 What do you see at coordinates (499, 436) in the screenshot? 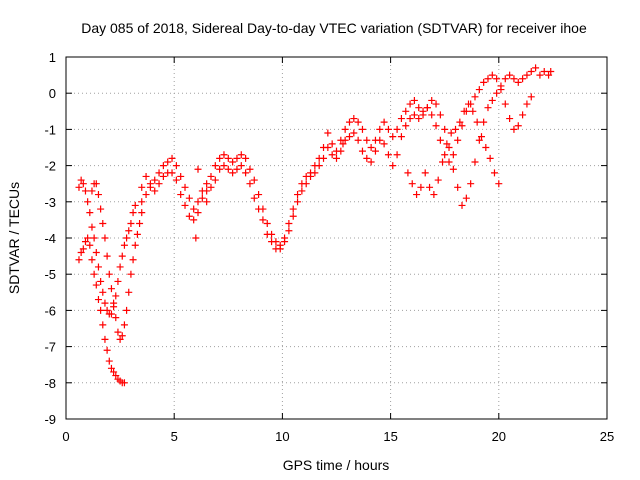
I see `x-tick-label: 20` at bounding box center [499, 436].